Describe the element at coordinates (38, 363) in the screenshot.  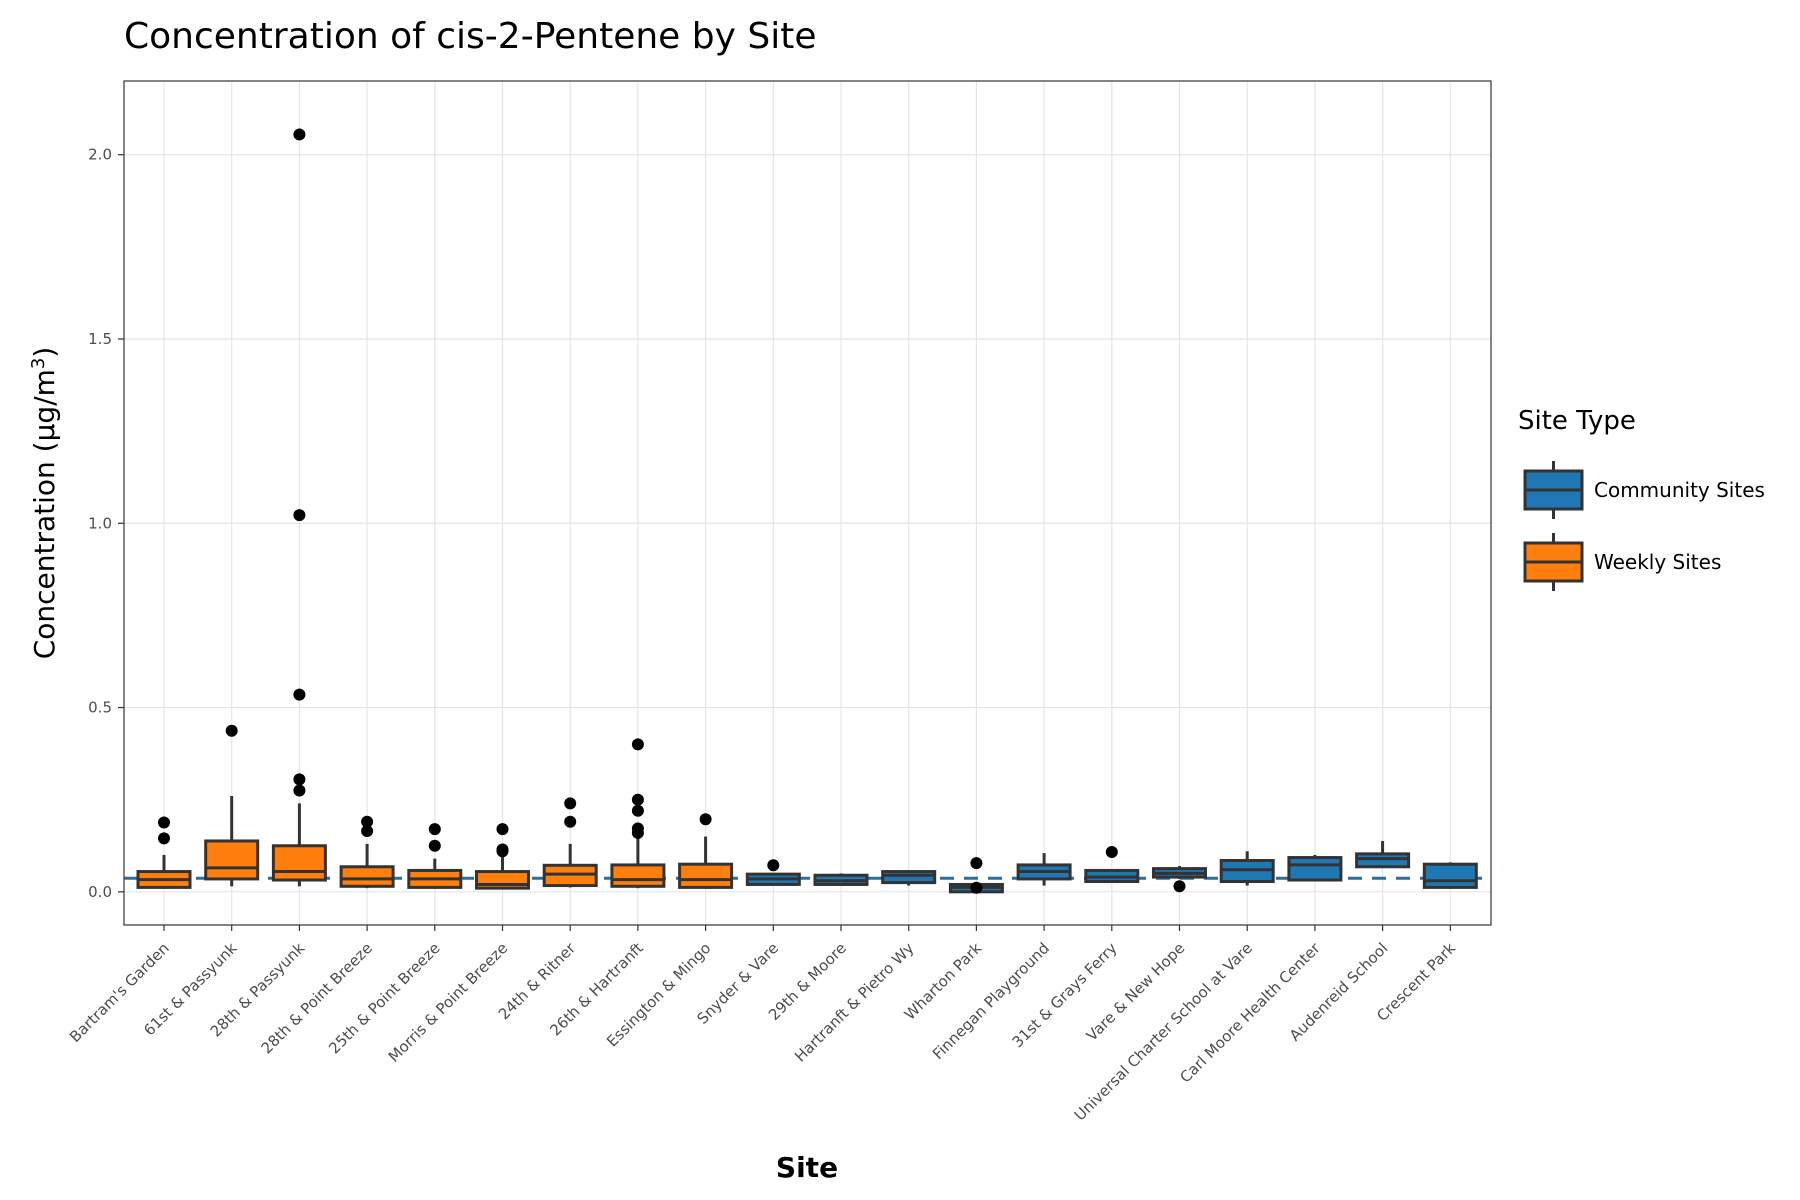
I see `y-axis-title-superscript: 3` at that location.